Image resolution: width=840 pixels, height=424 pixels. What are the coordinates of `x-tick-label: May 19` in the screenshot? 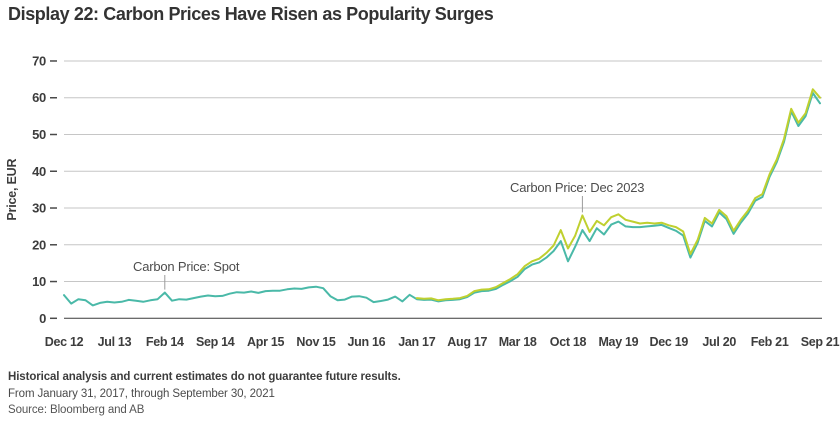 It's located at (618, 342).